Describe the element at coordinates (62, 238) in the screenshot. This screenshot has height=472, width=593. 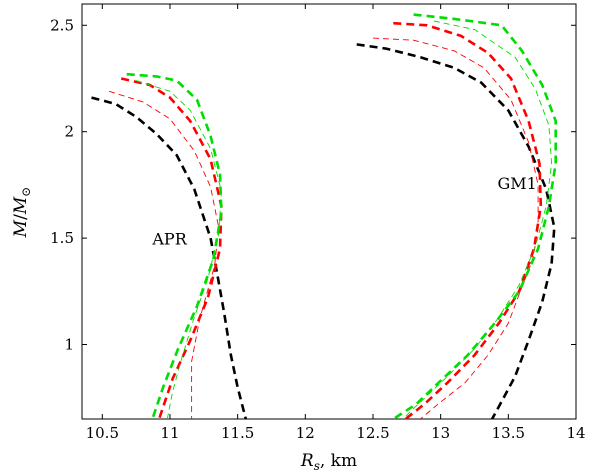
I see `y-tick-label: 1.5` at that location.